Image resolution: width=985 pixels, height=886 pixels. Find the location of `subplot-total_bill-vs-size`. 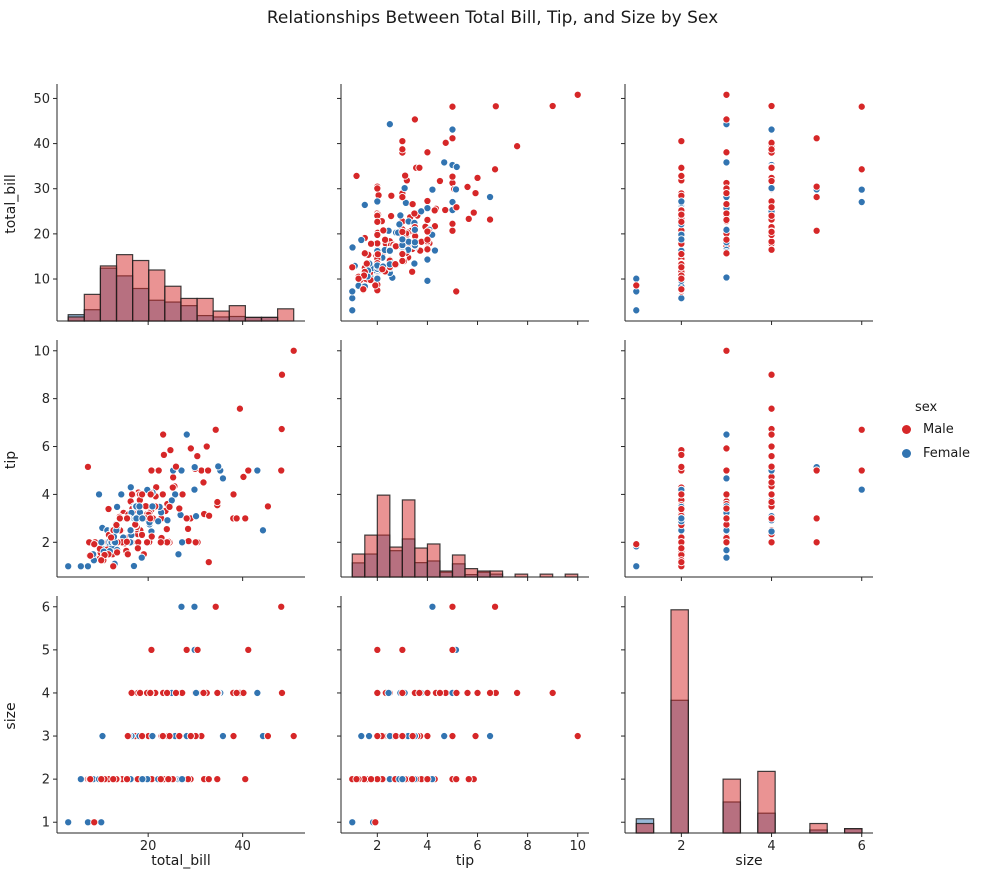

subplot-total_bill-vs-size is located at coordinates (747, 204).